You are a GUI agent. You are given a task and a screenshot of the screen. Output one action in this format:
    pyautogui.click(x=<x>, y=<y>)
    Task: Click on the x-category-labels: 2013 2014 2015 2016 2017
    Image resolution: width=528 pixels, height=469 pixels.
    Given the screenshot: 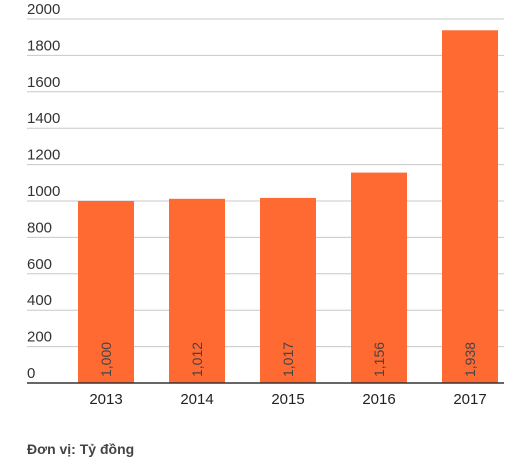 What is the action you would take?
    pyautogui.click(x=287, y=399)
    